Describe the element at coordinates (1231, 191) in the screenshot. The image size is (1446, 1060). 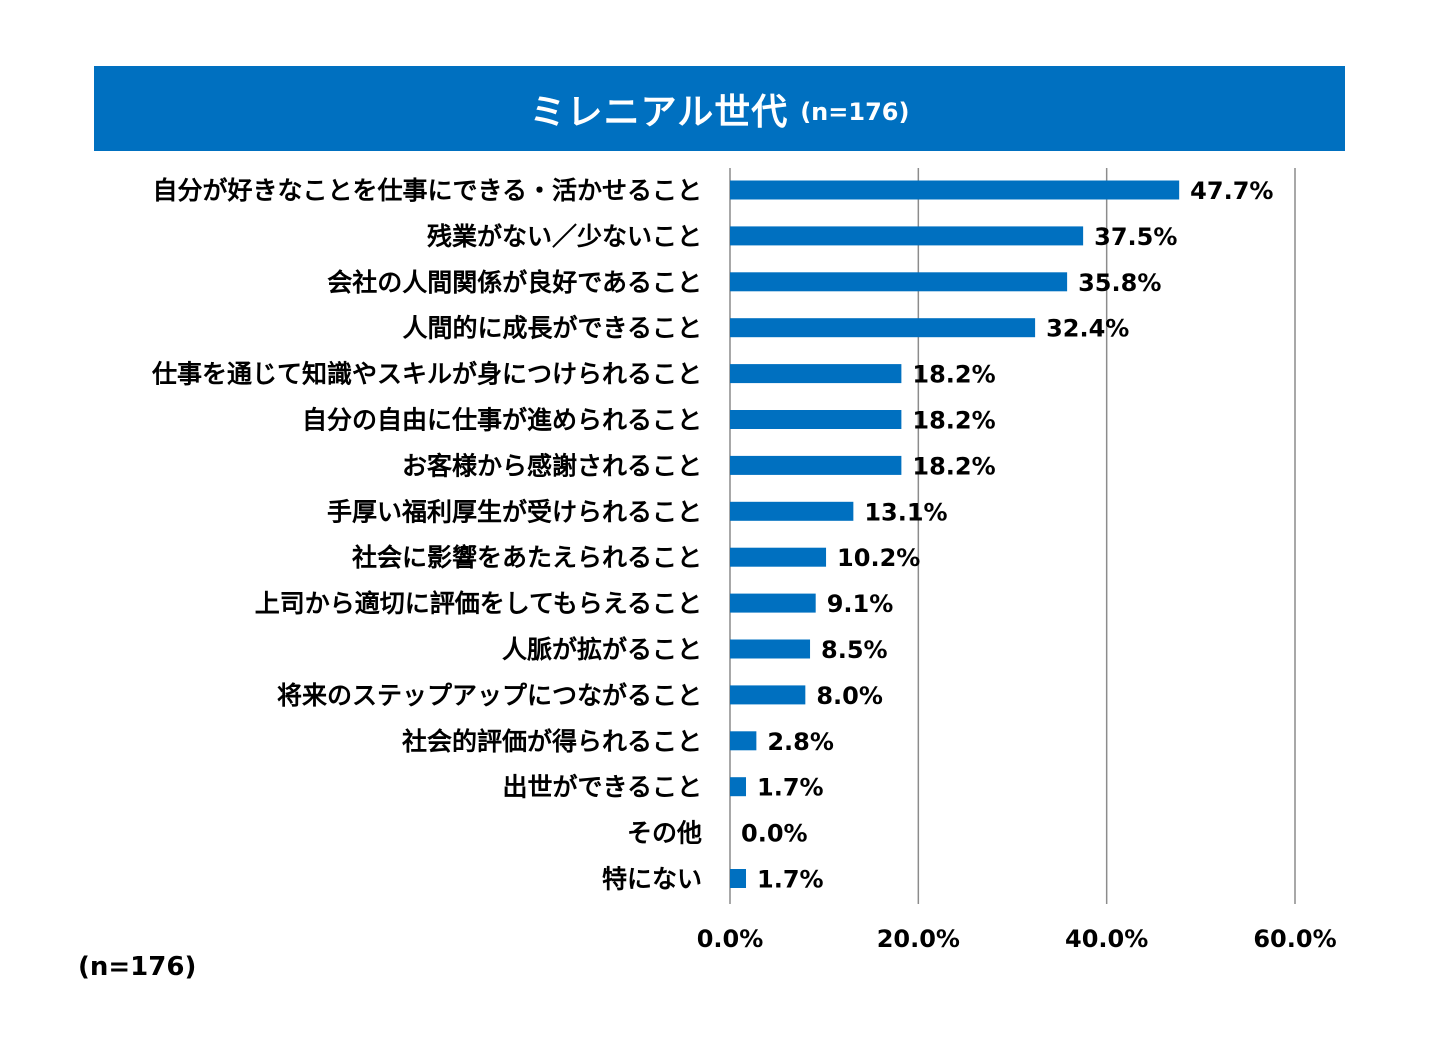
I see `data-label: 47.7%` at that location.